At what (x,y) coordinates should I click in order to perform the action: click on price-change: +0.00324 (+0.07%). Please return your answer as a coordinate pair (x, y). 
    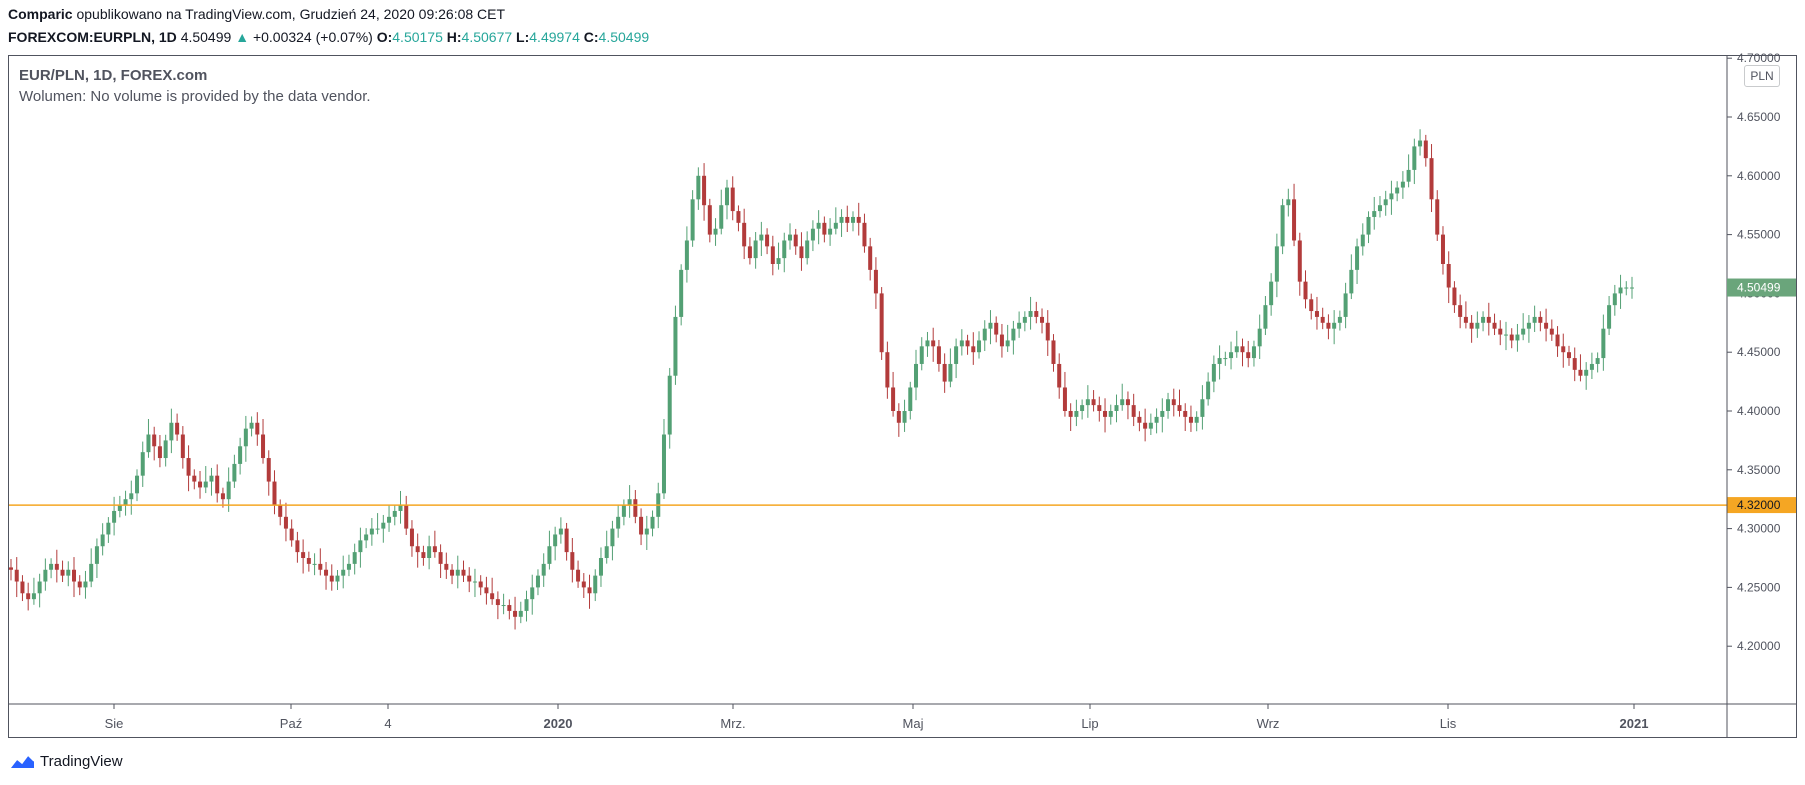
    Looking at the image, I should click on (312, 37).